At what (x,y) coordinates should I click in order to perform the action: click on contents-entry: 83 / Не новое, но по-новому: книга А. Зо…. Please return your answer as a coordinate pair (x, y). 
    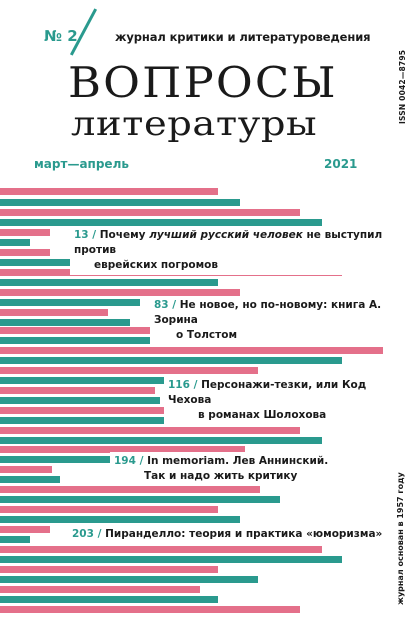
    Looking at the image, I should click on (282, 320).